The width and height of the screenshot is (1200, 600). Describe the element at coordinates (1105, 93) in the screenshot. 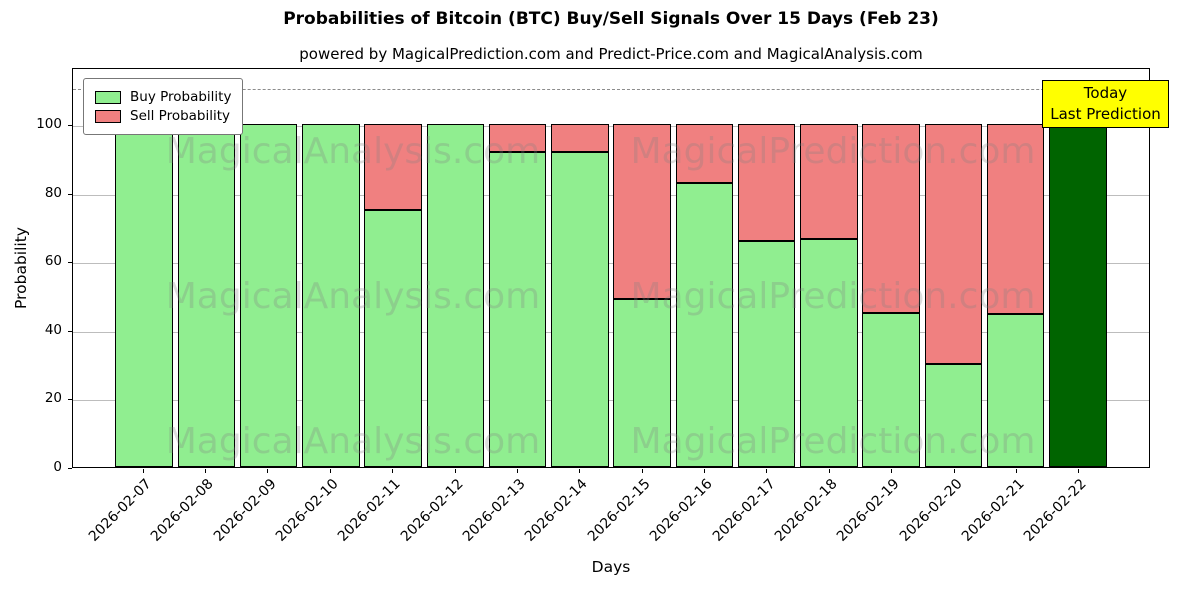

I see `today-annotation-line1: Today` at that location.